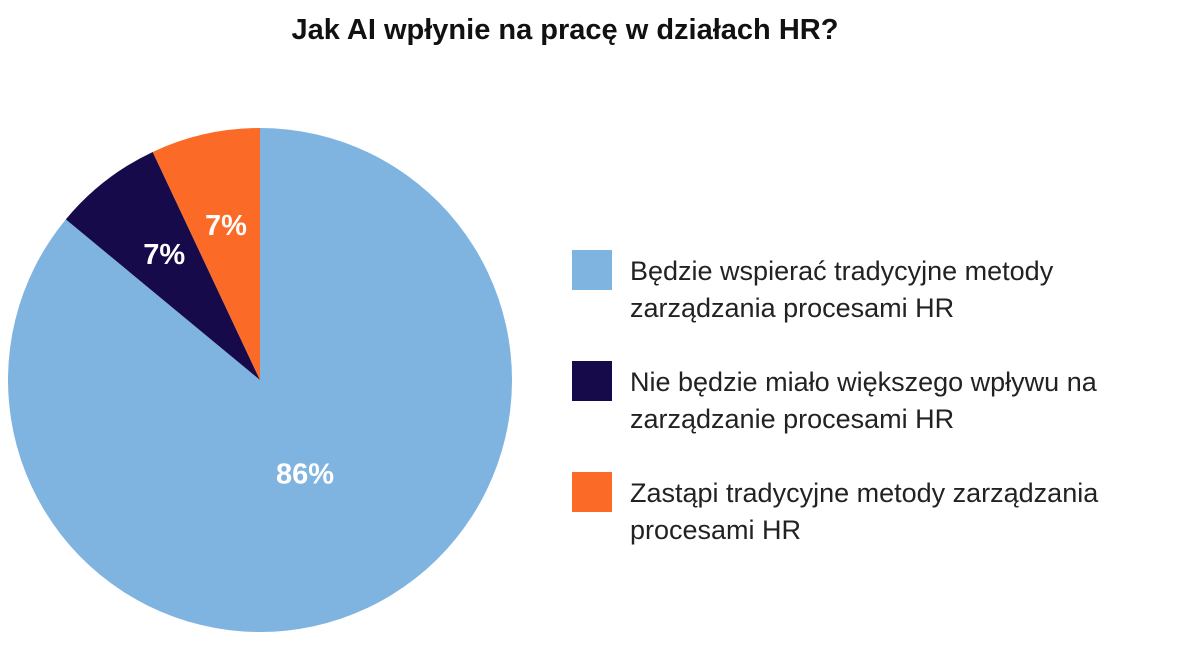  Describe the element at coordinates (592, 381) in the screenshot. I see `legend-swatch-no-impact` at that location.